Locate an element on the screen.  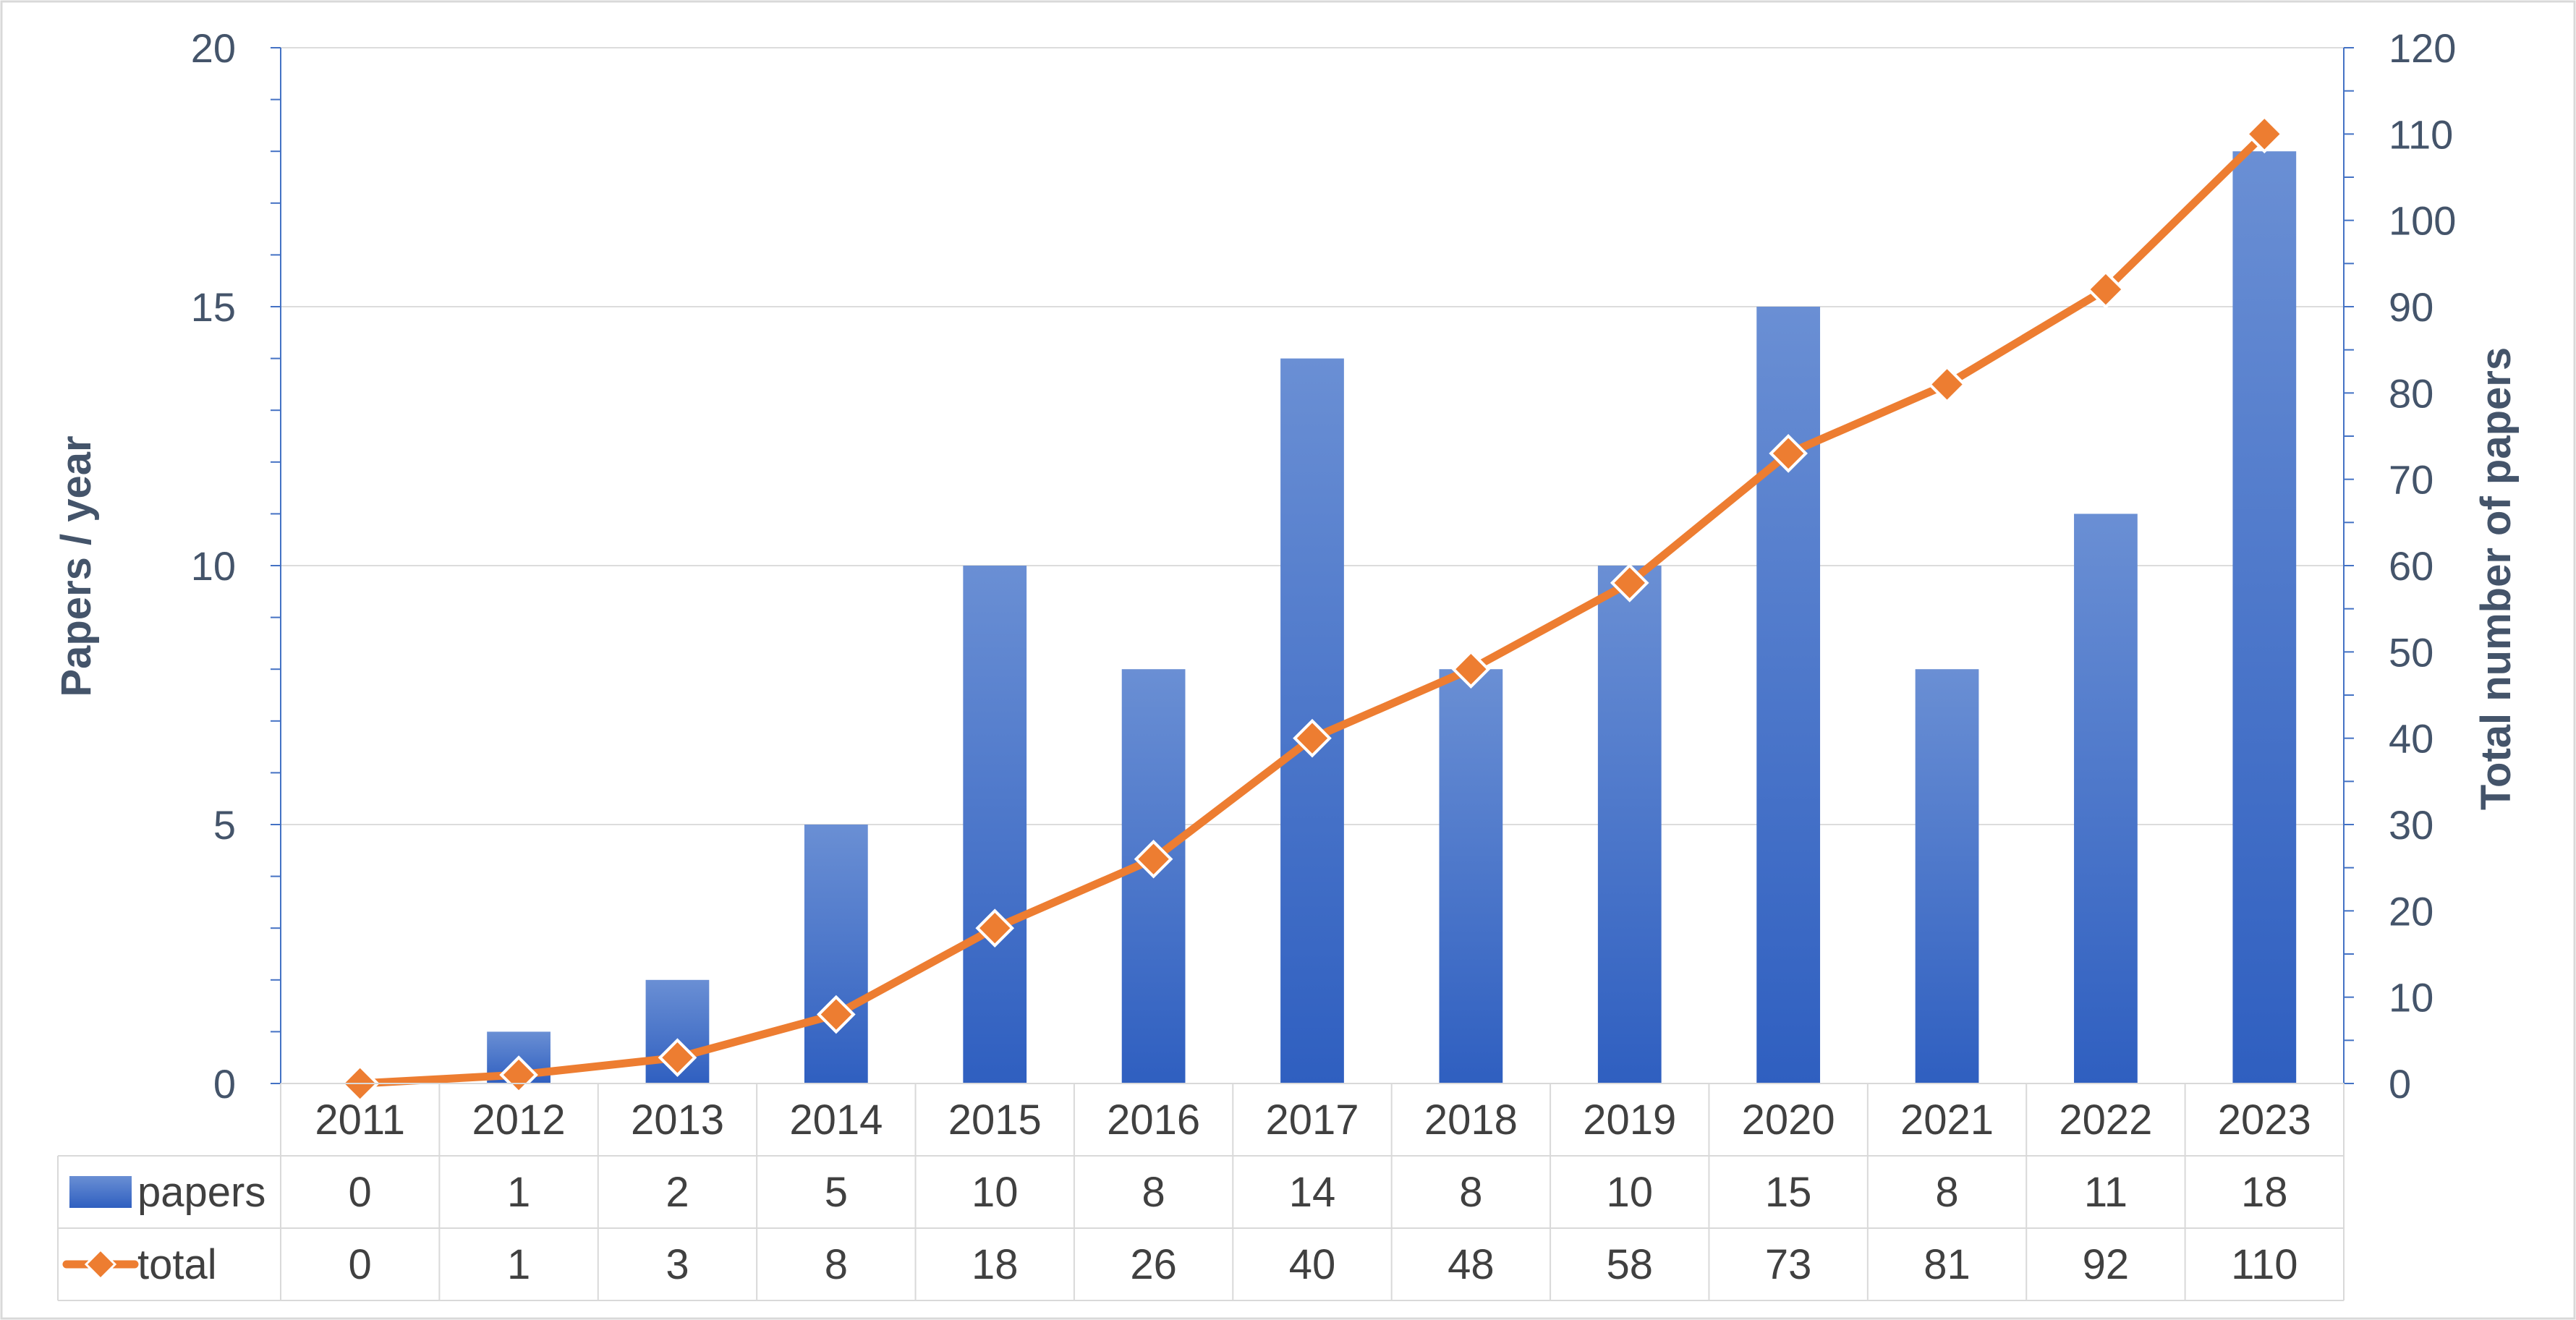
x-tick-label: 2015 is located at coordinates (995, 1120).